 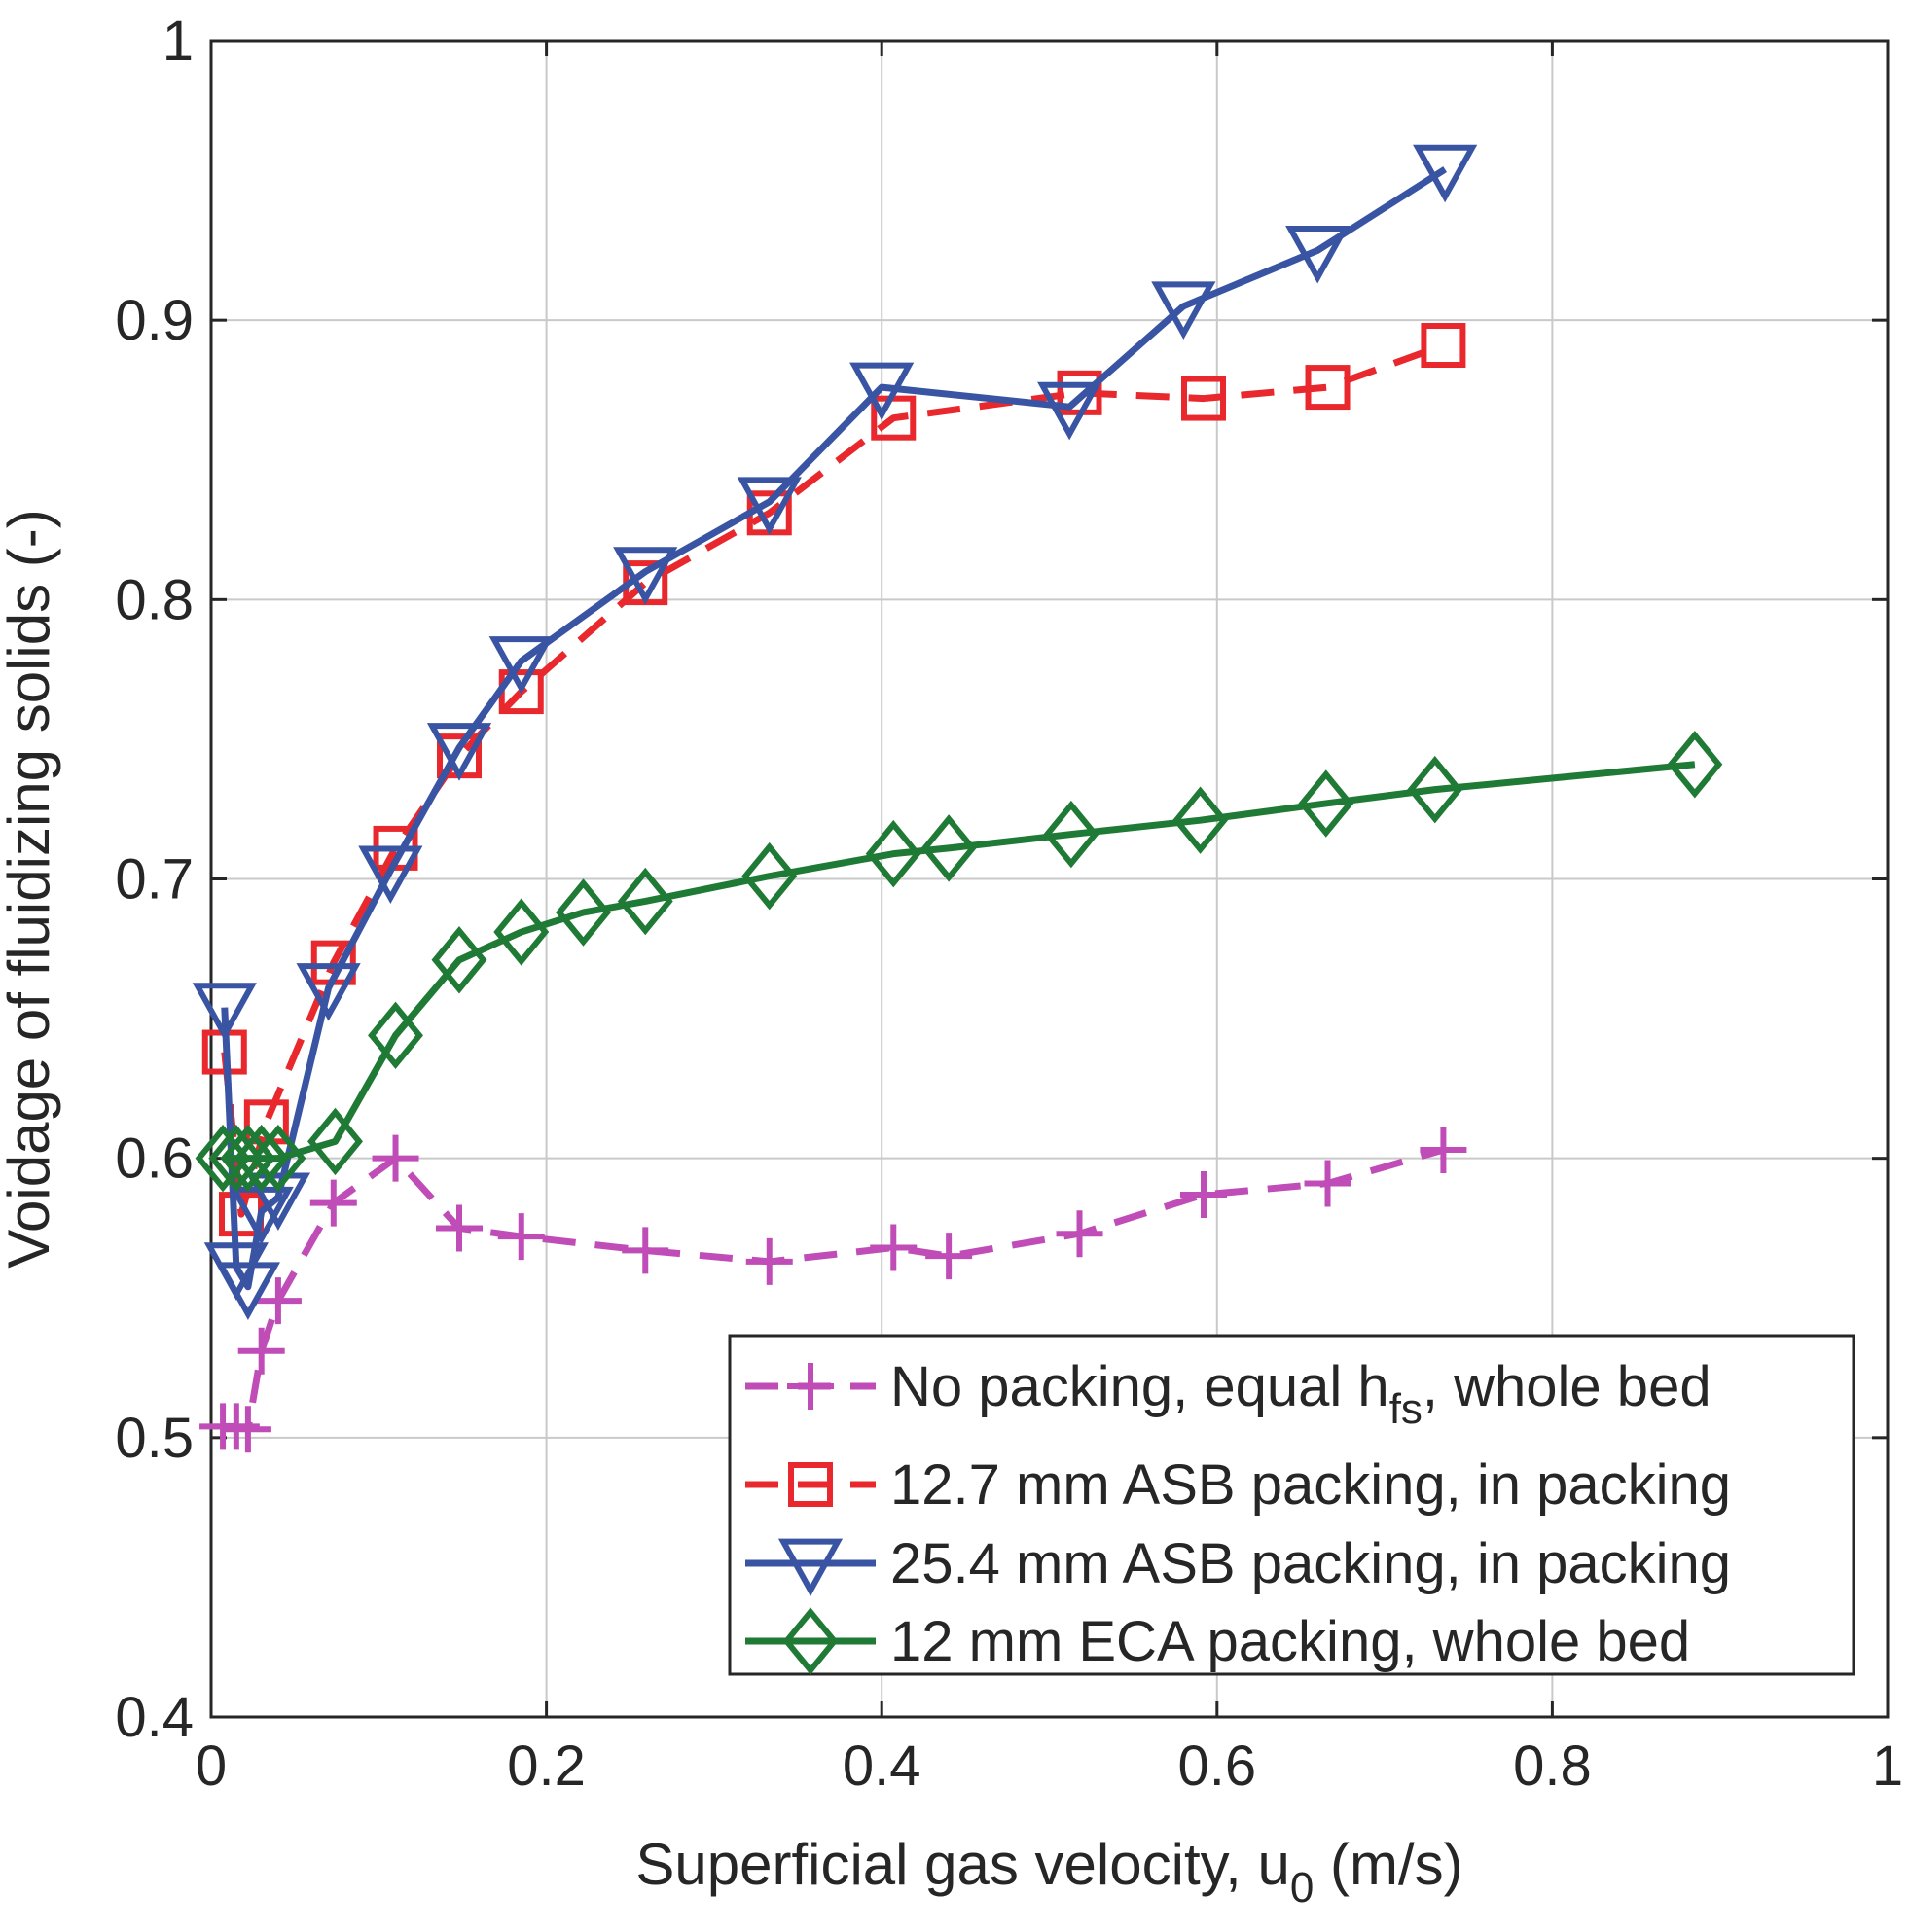 What do you see at coordinates (1300, 1394) in the screenshot?
I see `legend-label: No packing, equal hfs, whole bed` at bounding box center [1300, 1394].